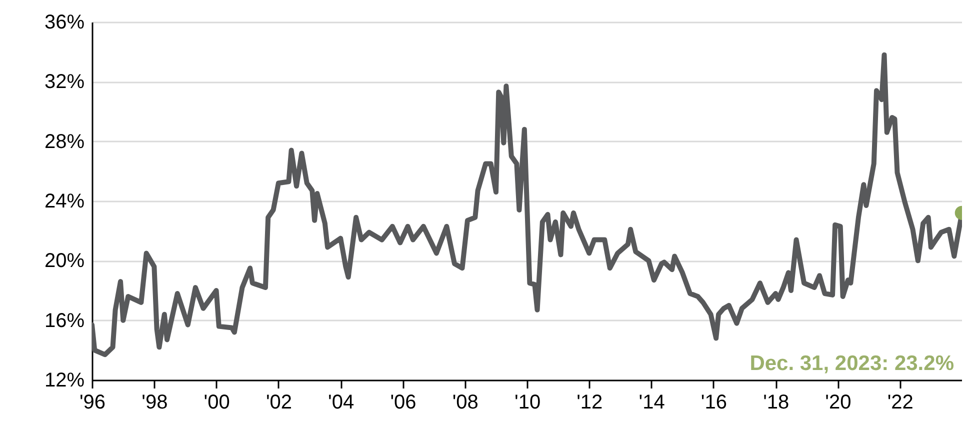 The width and height of the screenshot is (971, 428). Describe the element at coordinates (776, 403) in the screenshot. I see `x-tick-label: '18` at that location.